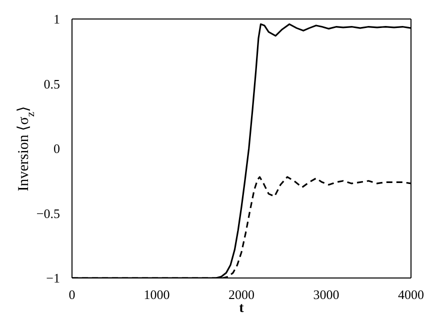 The width and height of the screenshot is (436, 324). I want to click on x-tick-label: 1000, so click(157, 294).